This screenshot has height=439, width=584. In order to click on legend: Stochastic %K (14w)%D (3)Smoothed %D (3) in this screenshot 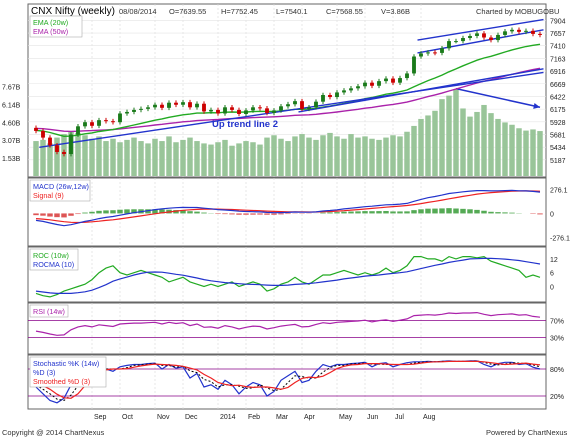, I will do `click(68, 372)`.